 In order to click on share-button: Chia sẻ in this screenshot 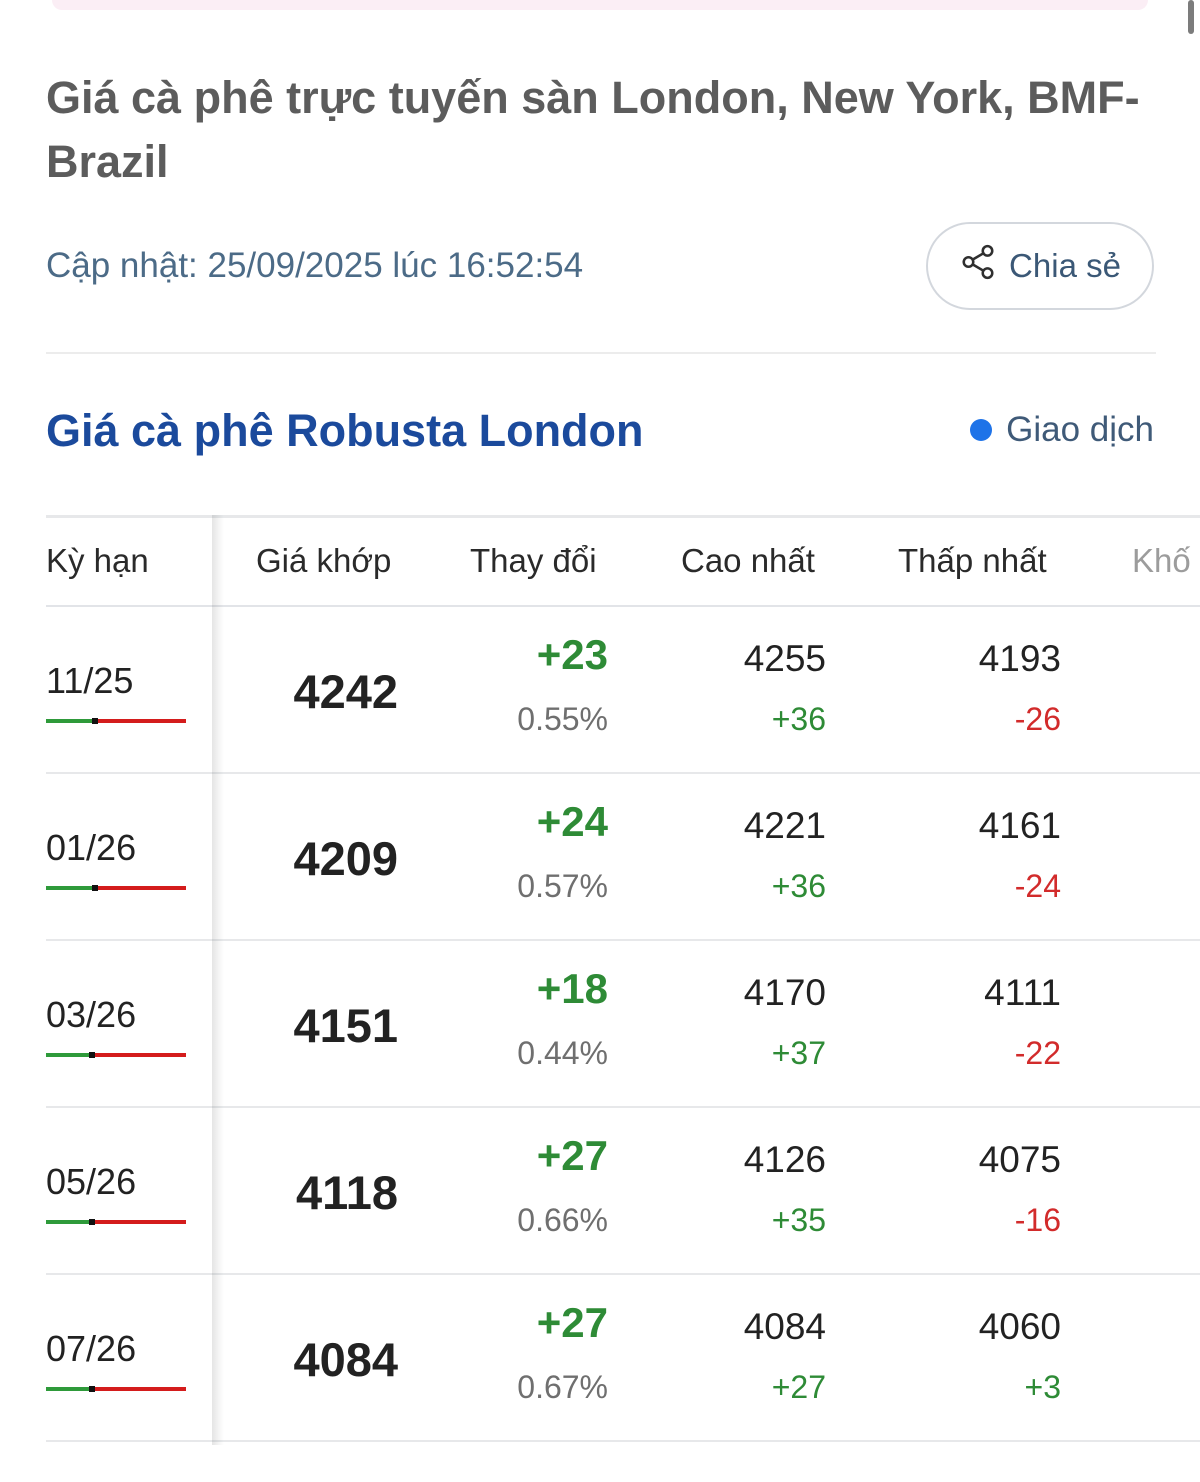, I will do `click(1040, 266)`.